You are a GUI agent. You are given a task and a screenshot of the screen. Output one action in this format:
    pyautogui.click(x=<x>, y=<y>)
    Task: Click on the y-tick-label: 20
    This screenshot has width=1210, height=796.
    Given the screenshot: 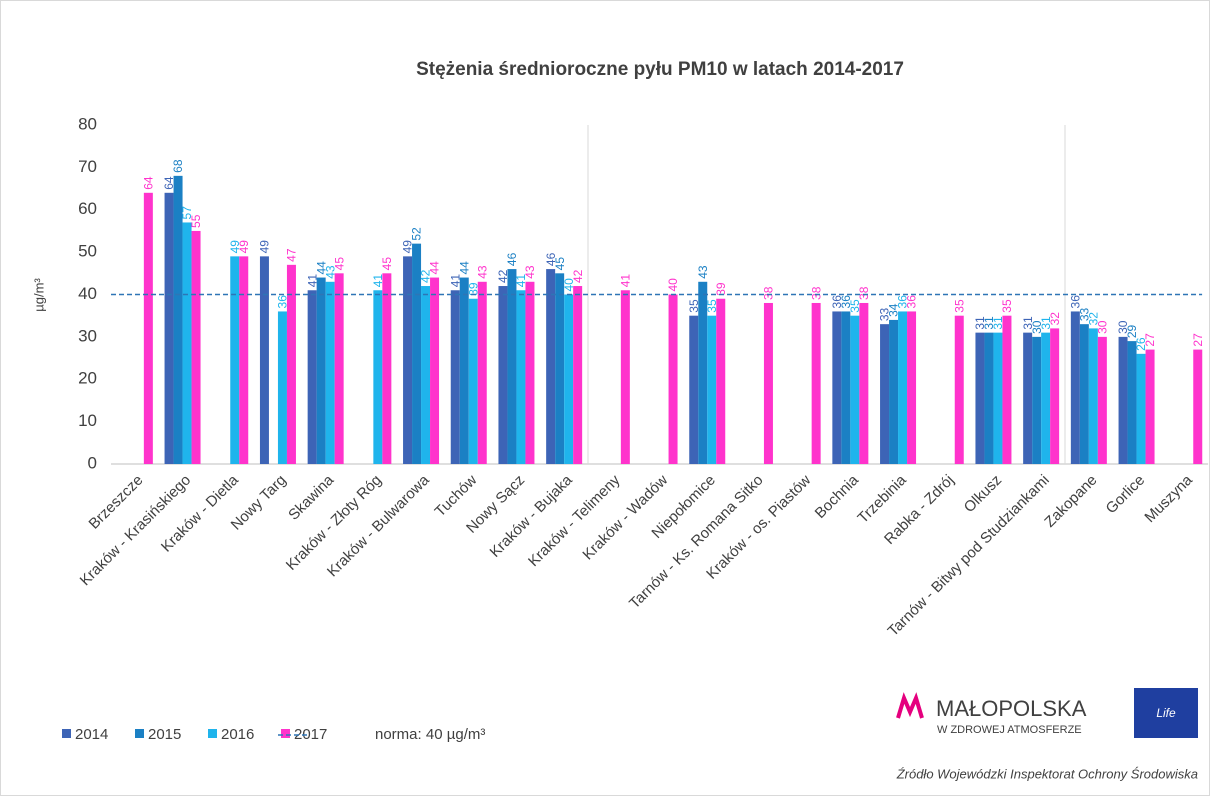 What is the action you would take?
    pyautogui.click(x=87, y=378)
    